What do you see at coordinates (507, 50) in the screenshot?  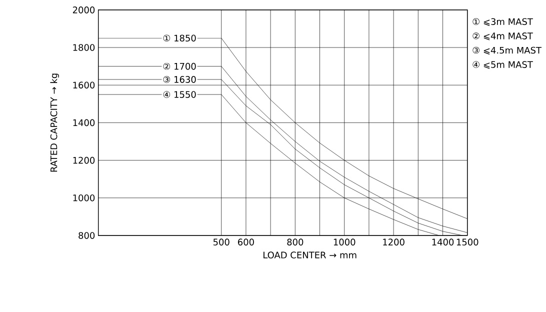 I see `text: ③ ⩽4.5m MAST` at bounding box center [507, 50].